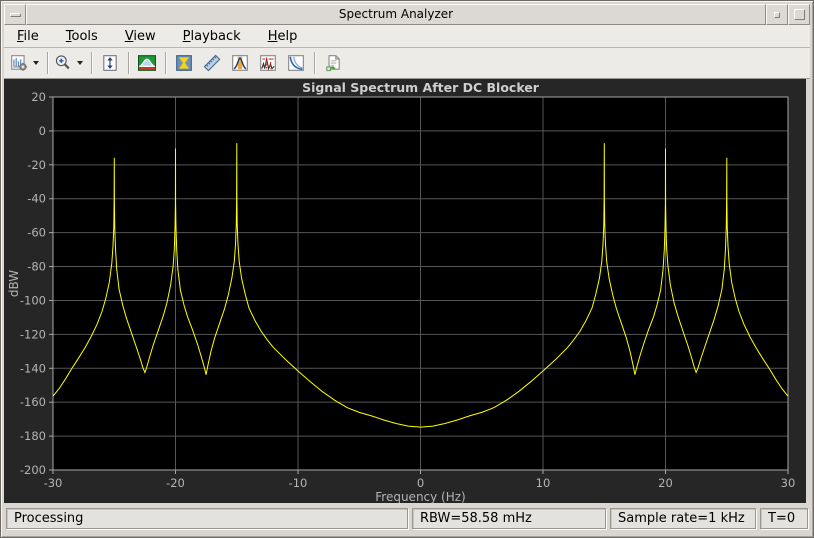 This screenshot has width=814, height=538. I want to click on x-tick-label: 0, so click(420, 483).